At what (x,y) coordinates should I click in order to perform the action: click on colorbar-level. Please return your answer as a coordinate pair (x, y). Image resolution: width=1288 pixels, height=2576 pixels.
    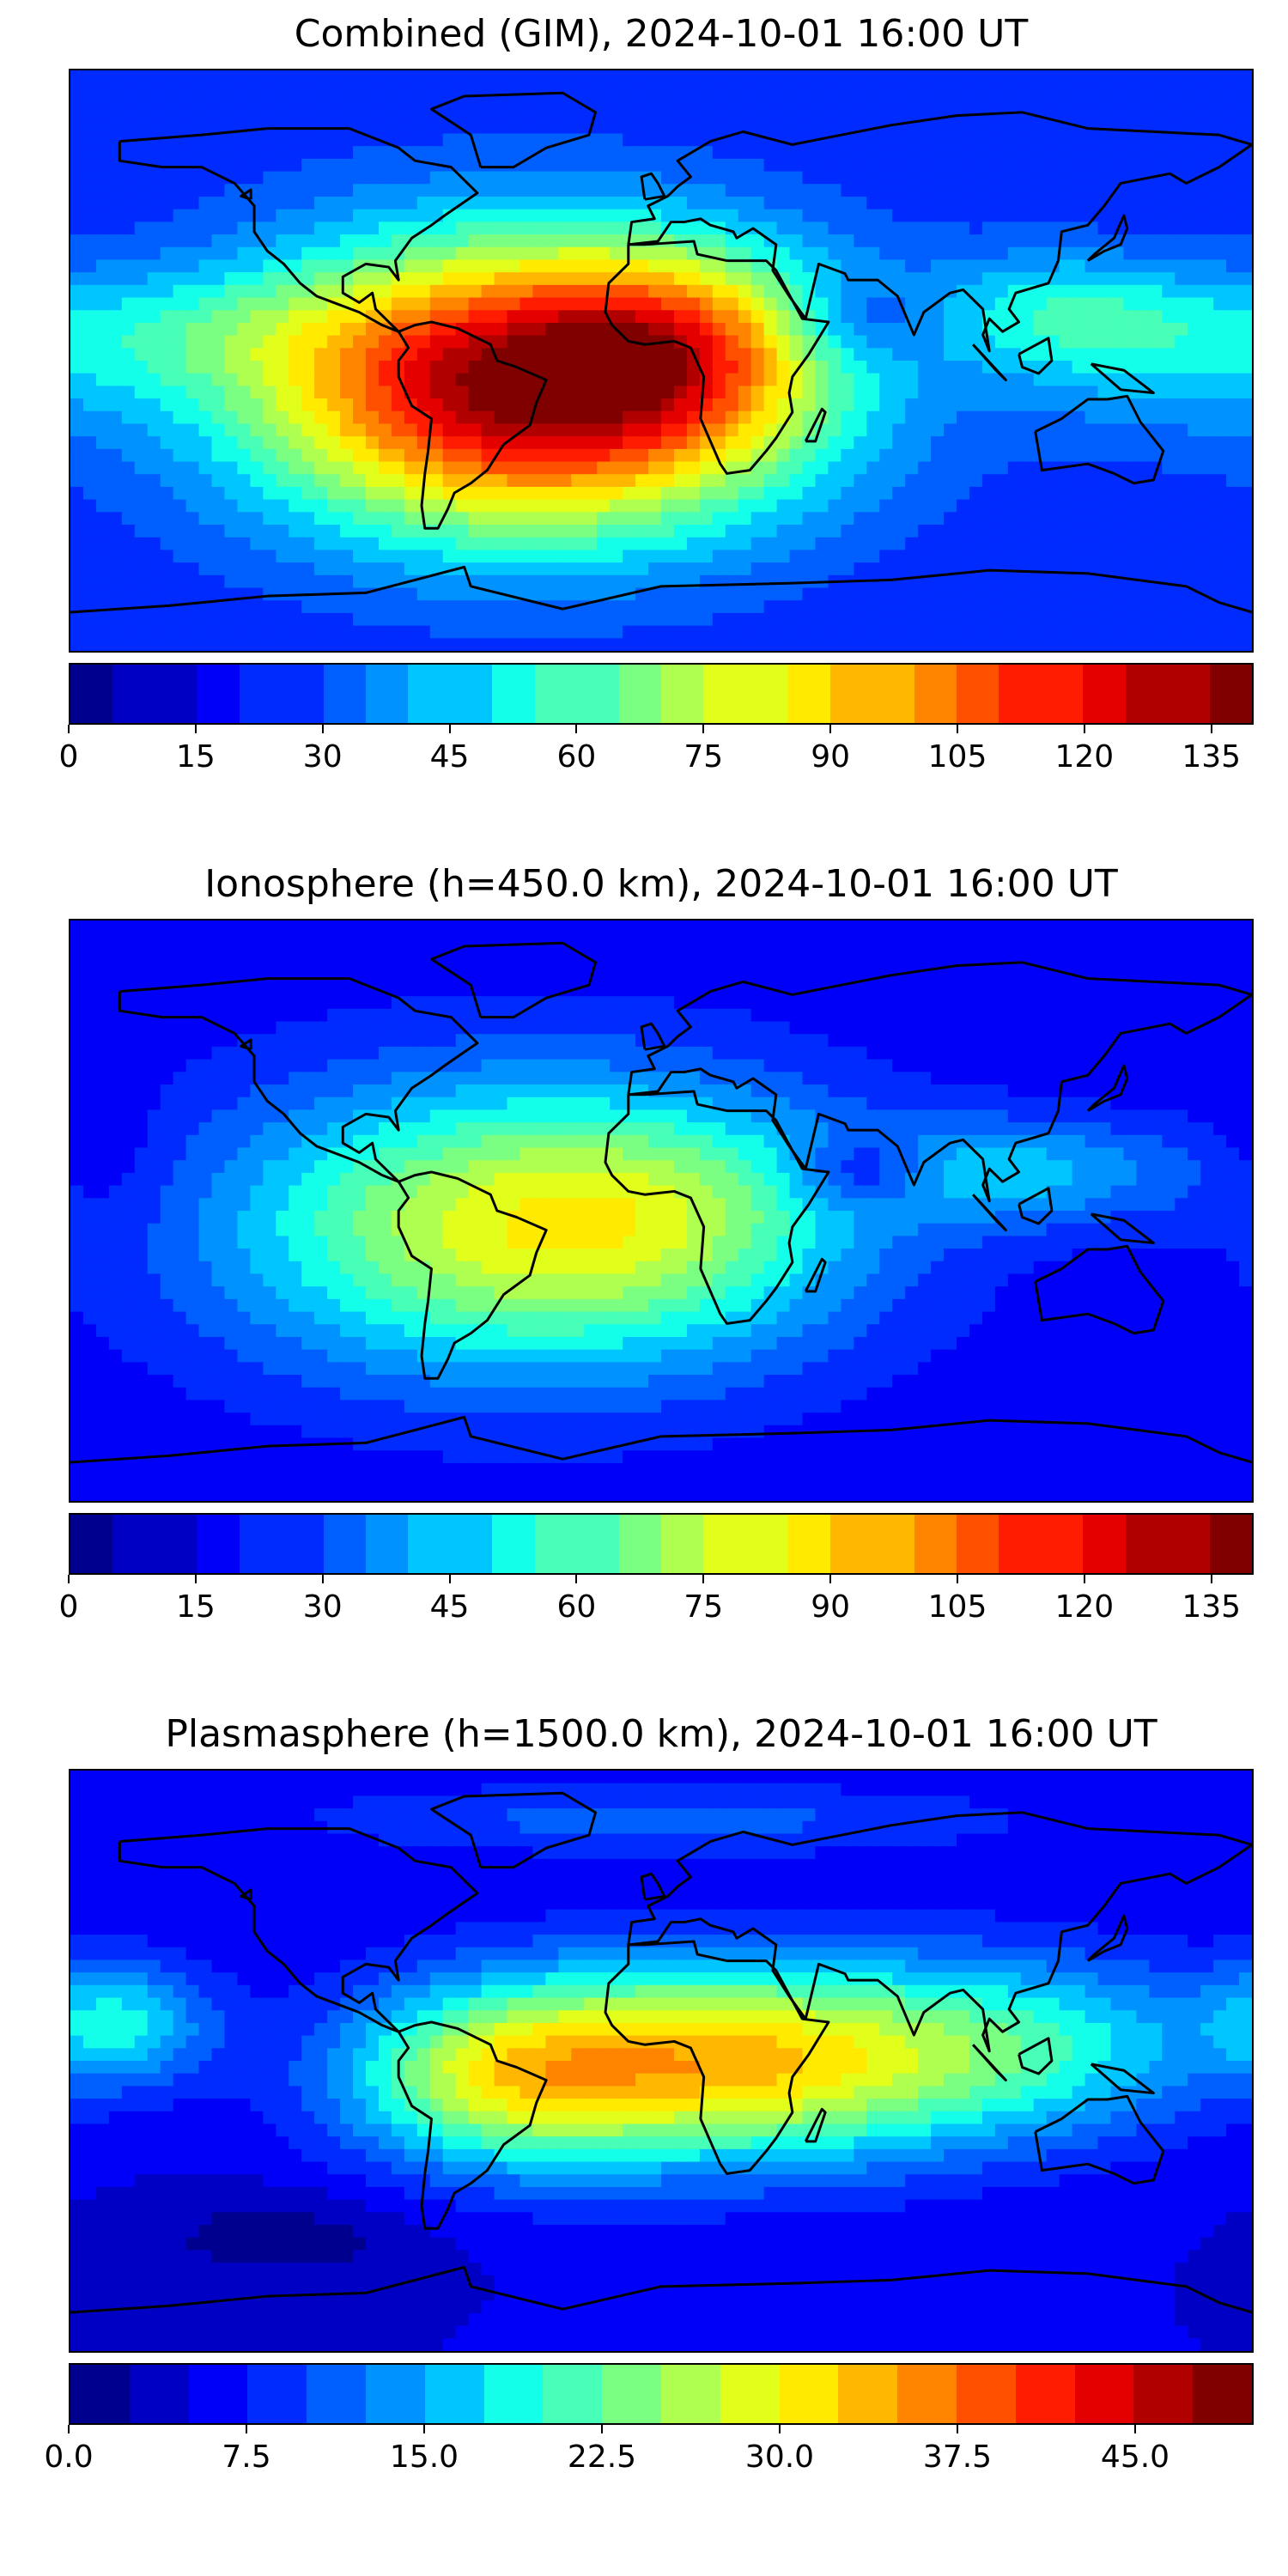
    Looking at the image, I should click on (977, 694).